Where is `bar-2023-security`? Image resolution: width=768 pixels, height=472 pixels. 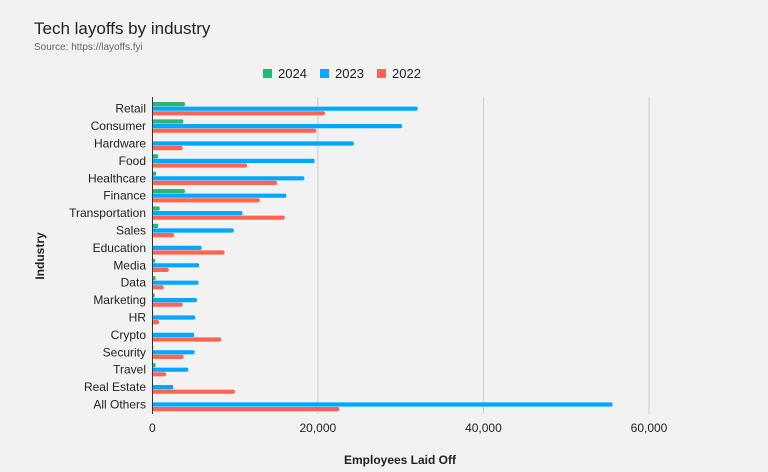
bar-2023-security is located at coordinates (173, 352).